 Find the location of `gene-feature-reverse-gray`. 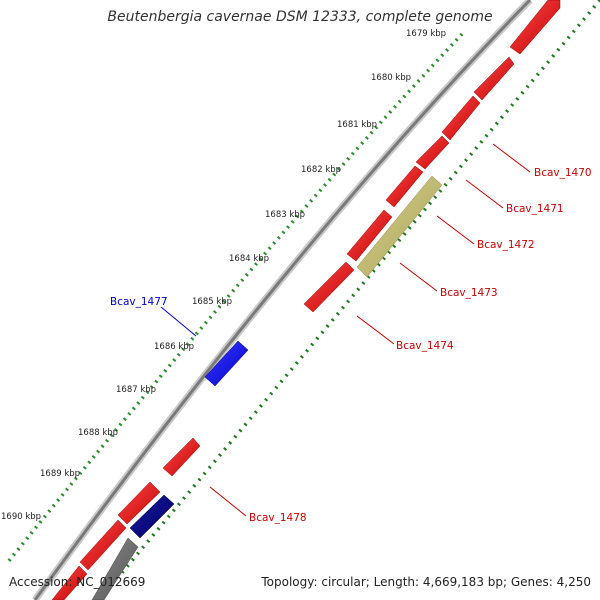

gene-feature-reverse-gray is located at coordinates (115, 568).